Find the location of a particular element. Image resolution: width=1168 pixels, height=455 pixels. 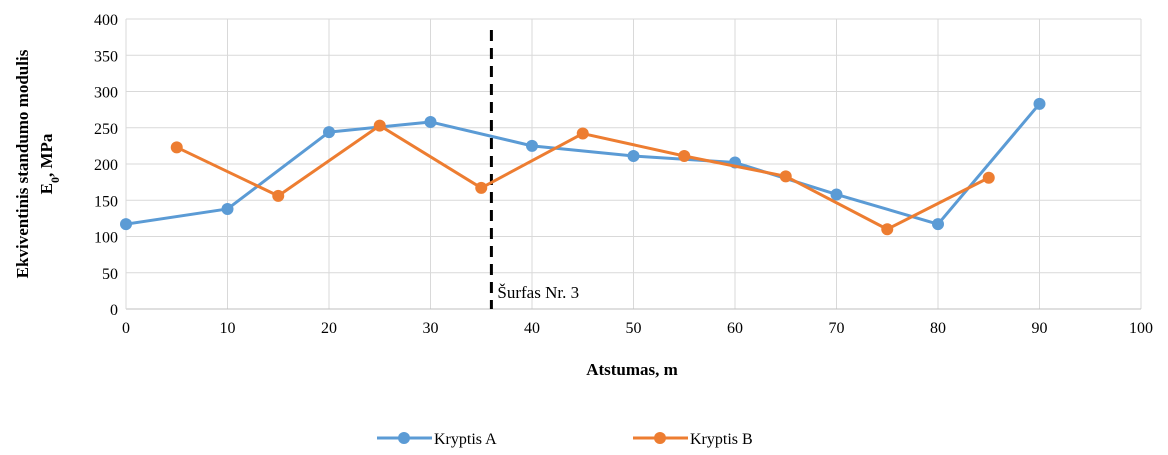

y-axis-title-line2: E0, MPa is located at coordinates (49, 163).